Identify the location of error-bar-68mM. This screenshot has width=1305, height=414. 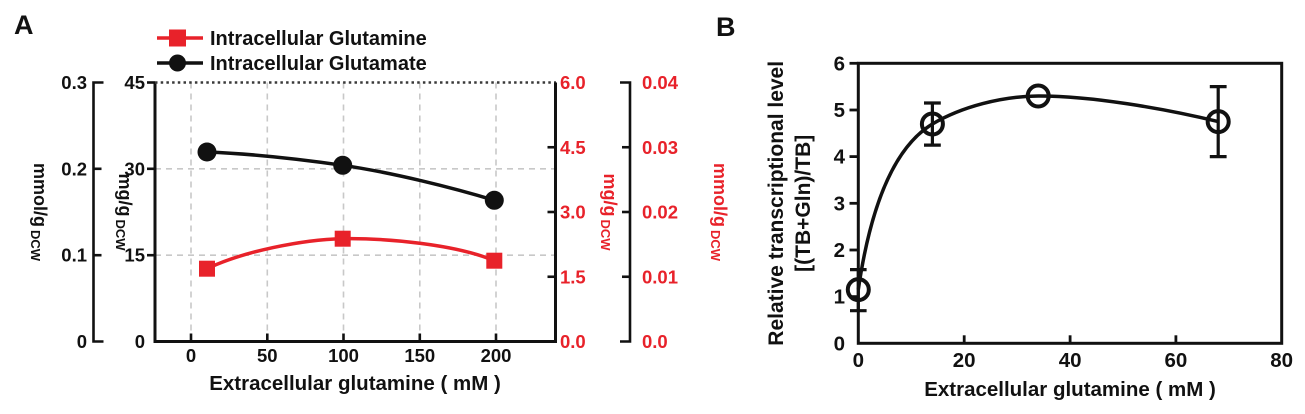
(1218, 121).